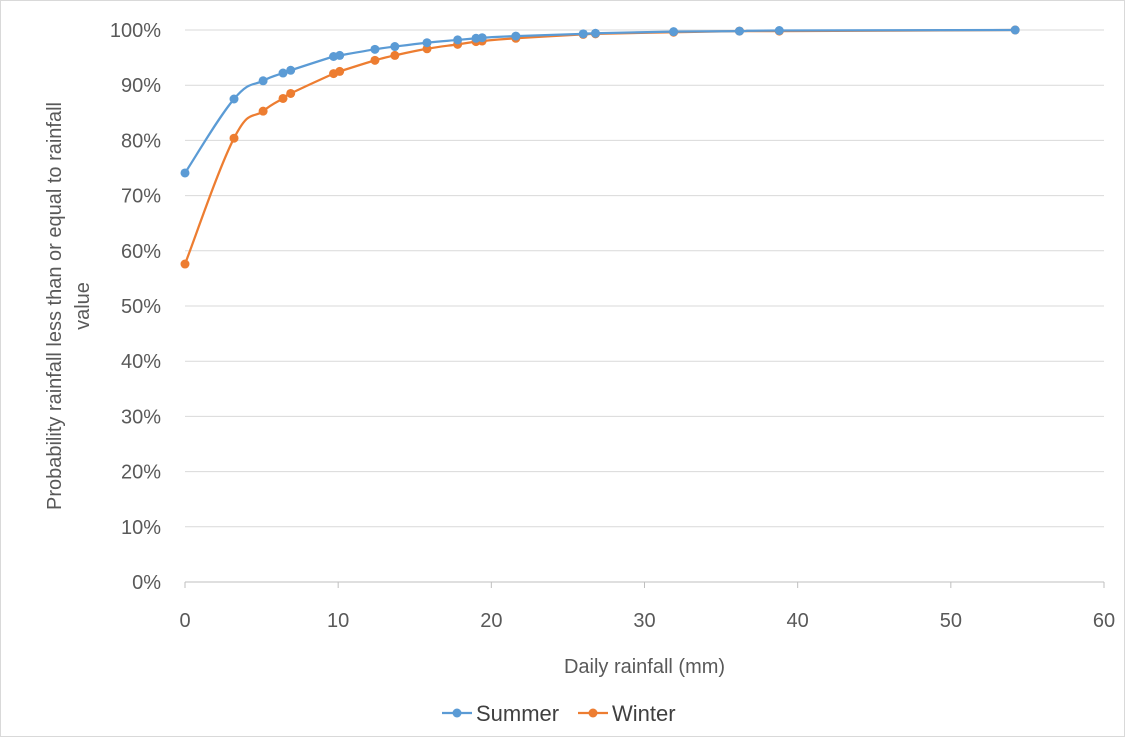 The height and width of the screenshot is (741, 1125). I want to click on x-tick-label: 50, so click(951, 621).